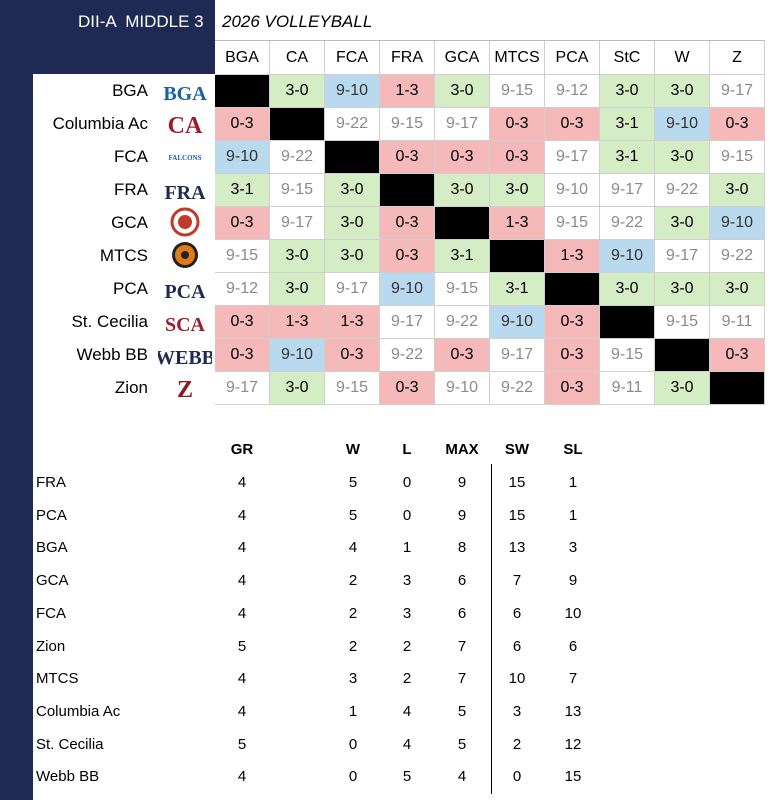 This screenshot has height=800, width=772. Describe the element at coordinates (51, 482) in the screenshot. I see `standings-team: FRA` at that location.